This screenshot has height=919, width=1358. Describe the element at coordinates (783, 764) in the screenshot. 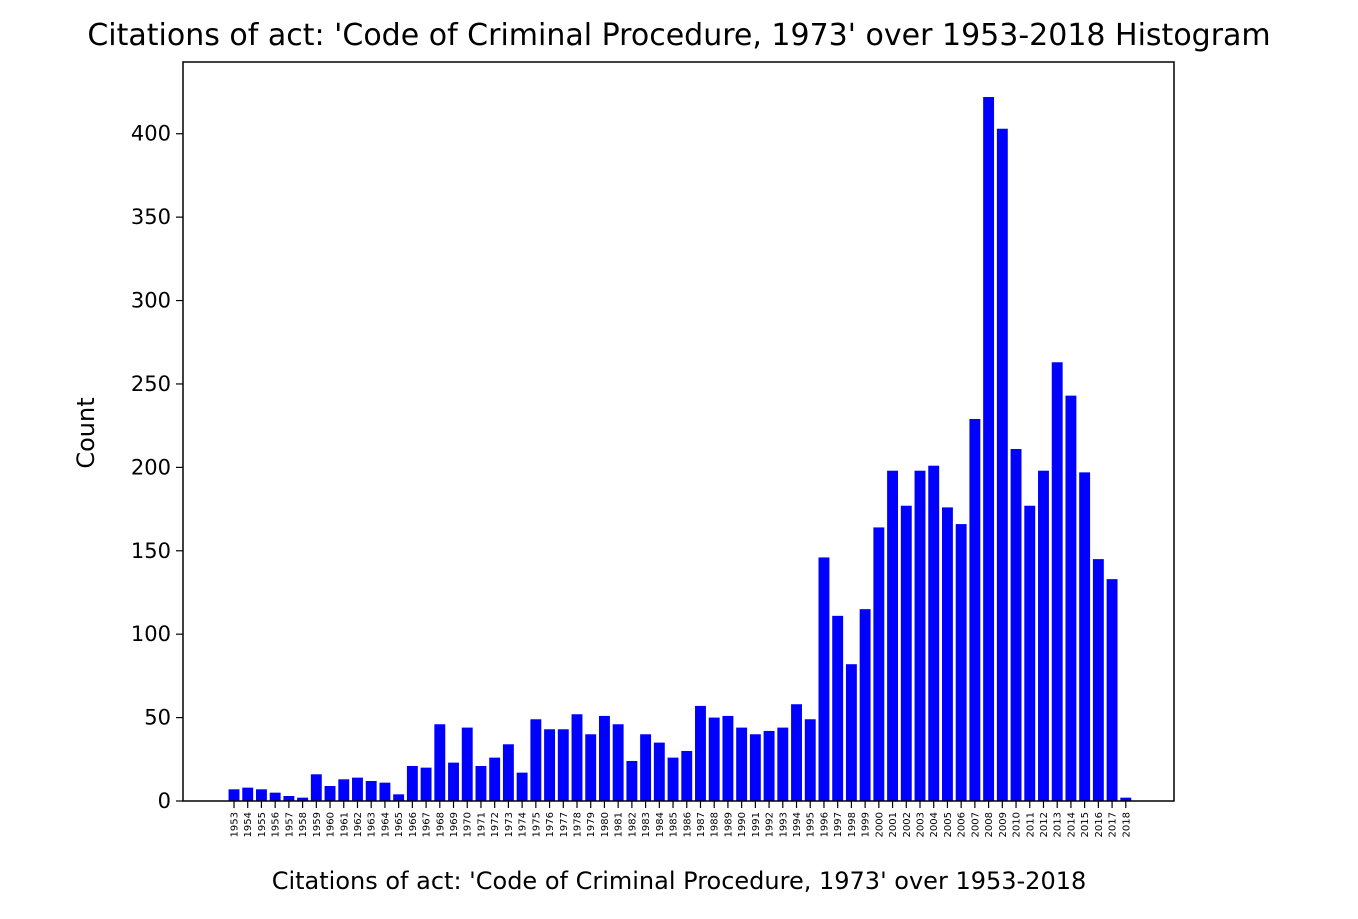

I see `bar-1993` at that location.